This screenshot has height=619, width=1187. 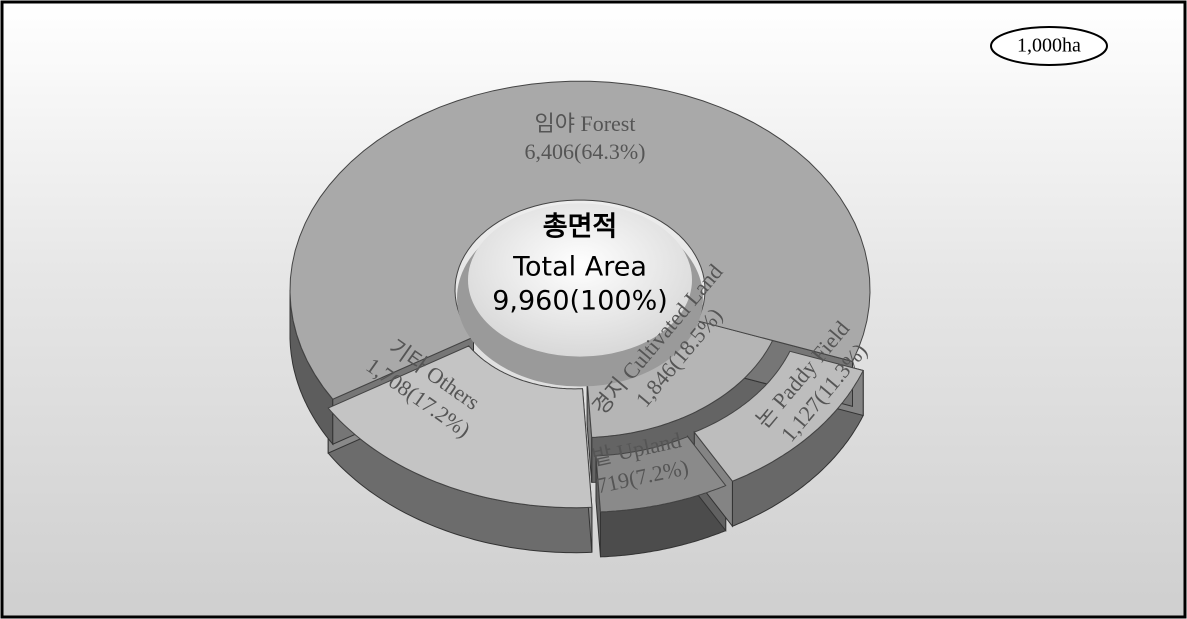 I want to click on center-title: Total Area, so click(x=579, y=267).